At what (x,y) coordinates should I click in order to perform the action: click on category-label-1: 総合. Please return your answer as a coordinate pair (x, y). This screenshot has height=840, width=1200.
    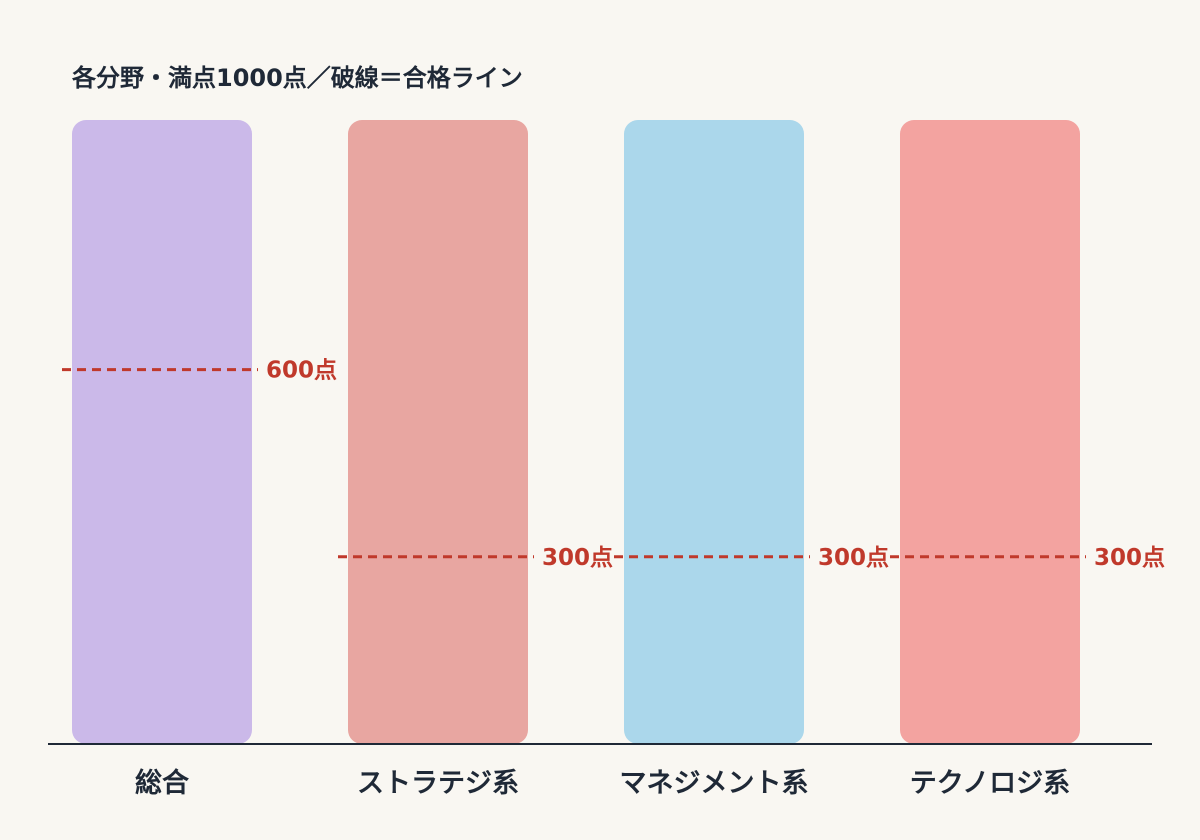
    Looking at the image, I should click on (162, 783).